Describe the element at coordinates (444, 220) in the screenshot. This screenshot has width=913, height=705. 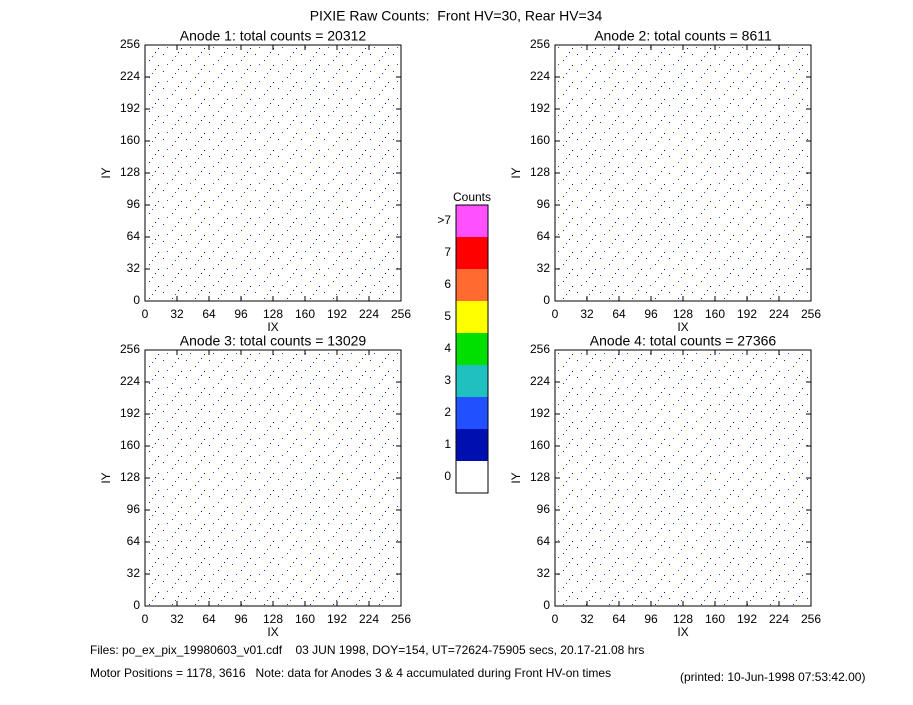
I see `colorbar-label: >7` at that location.